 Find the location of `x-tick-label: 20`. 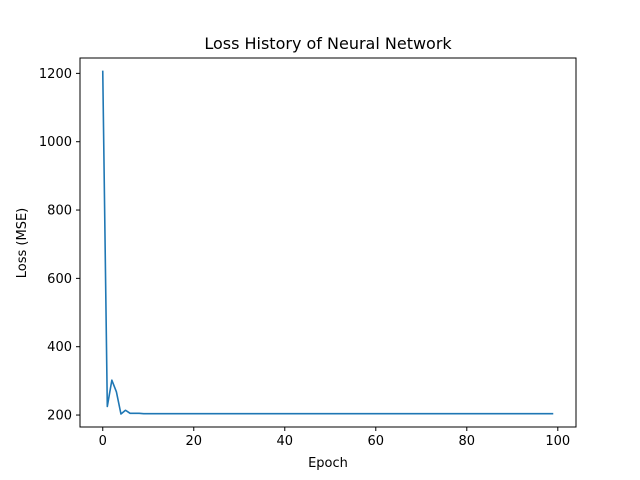

x-tick-label: 20 is located at coordinates (193, 441).